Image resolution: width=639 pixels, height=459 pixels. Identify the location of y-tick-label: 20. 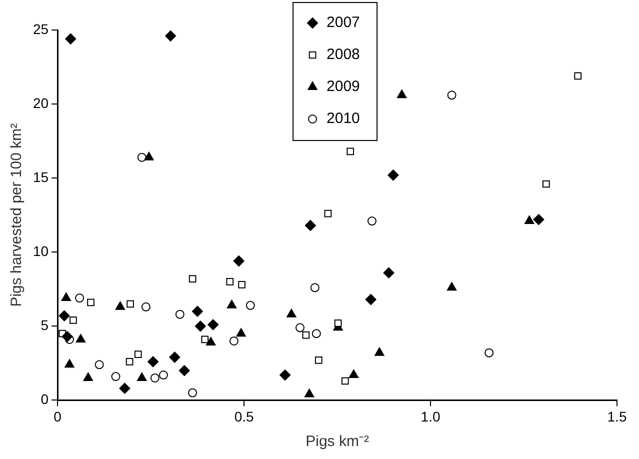
(40, 102).